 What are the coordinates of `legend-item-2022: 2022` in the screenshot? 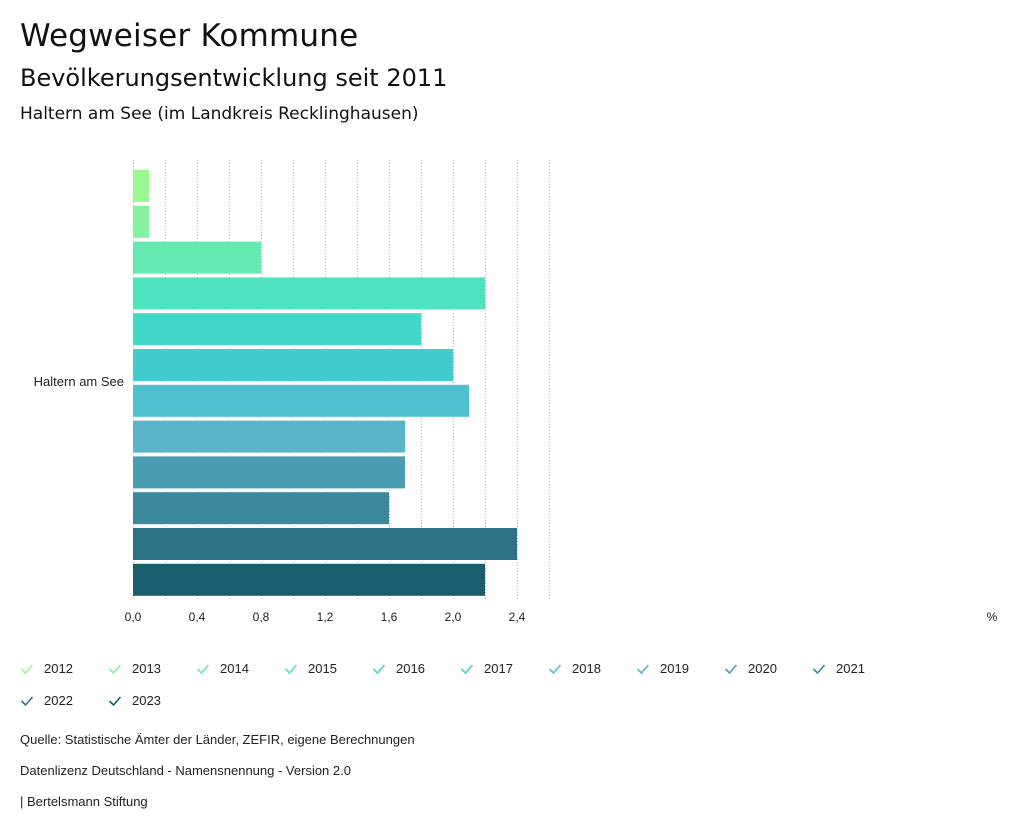 It's located at (60, 702).